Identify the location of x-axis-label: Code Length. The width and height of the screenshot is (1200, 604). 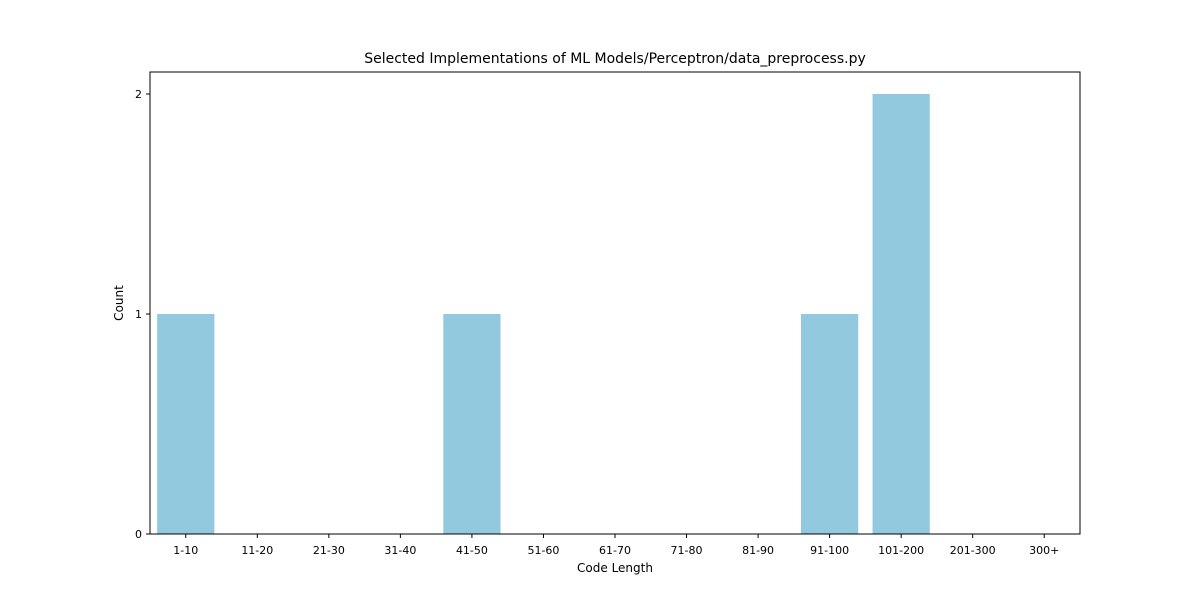
(615, 568).